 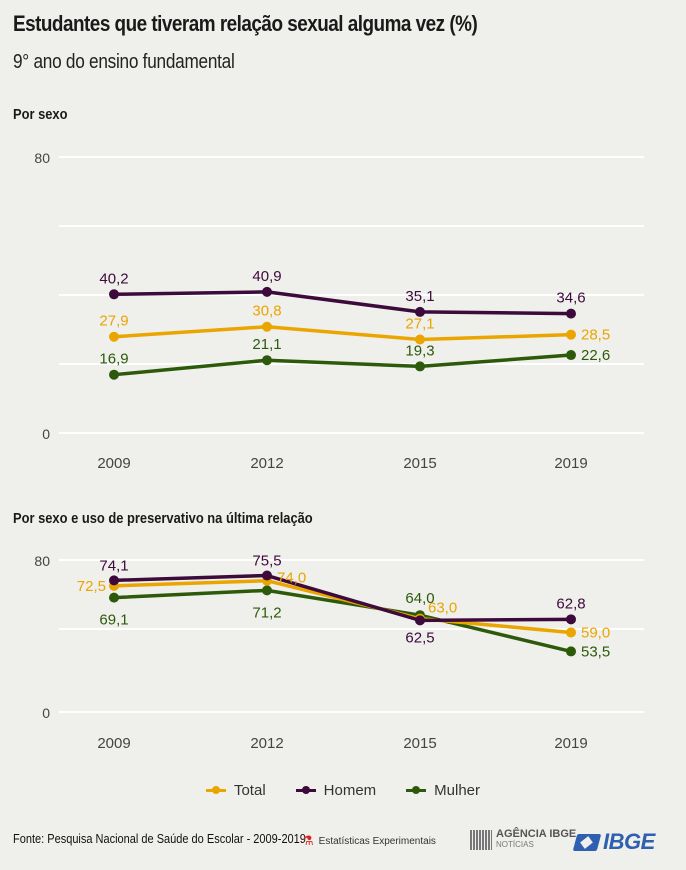 I want to click on data-label-total: 30,8, so click(x=266, y=311).